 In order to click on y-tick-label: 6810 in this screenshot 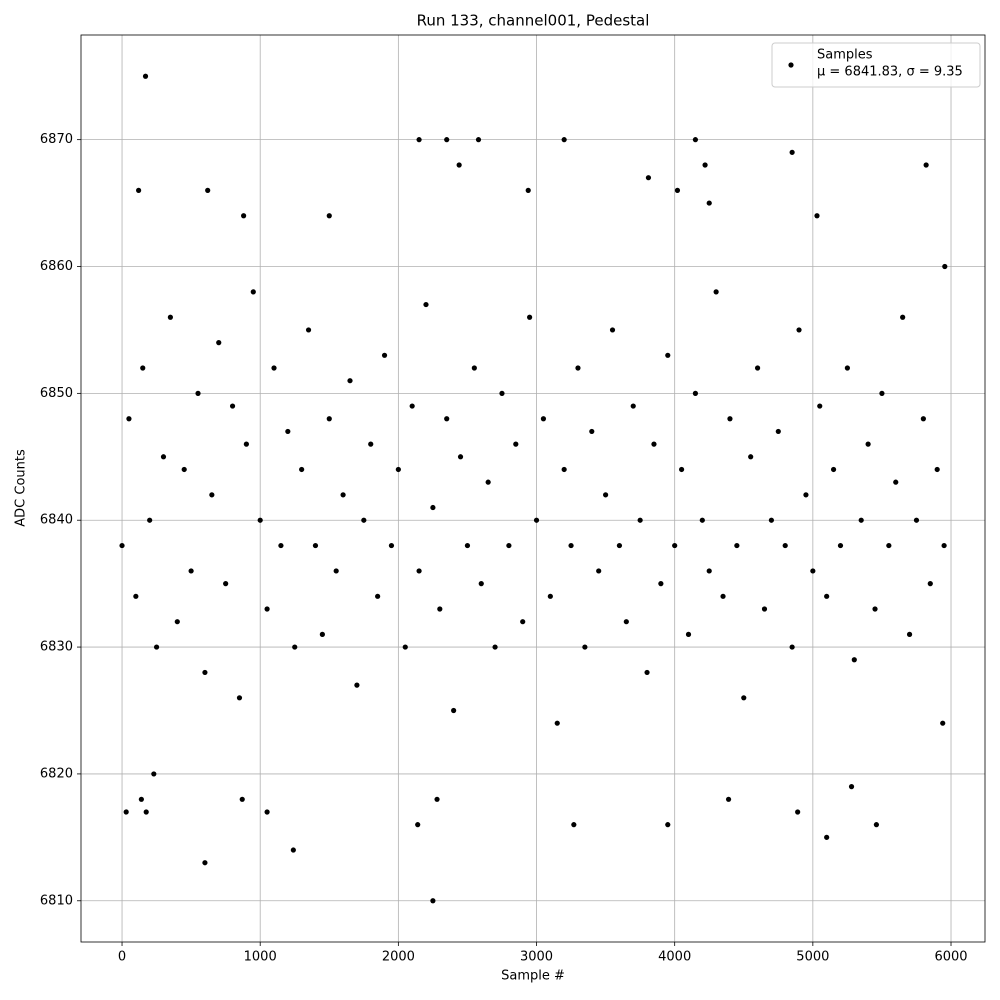, I will do `click(56, 900)`.